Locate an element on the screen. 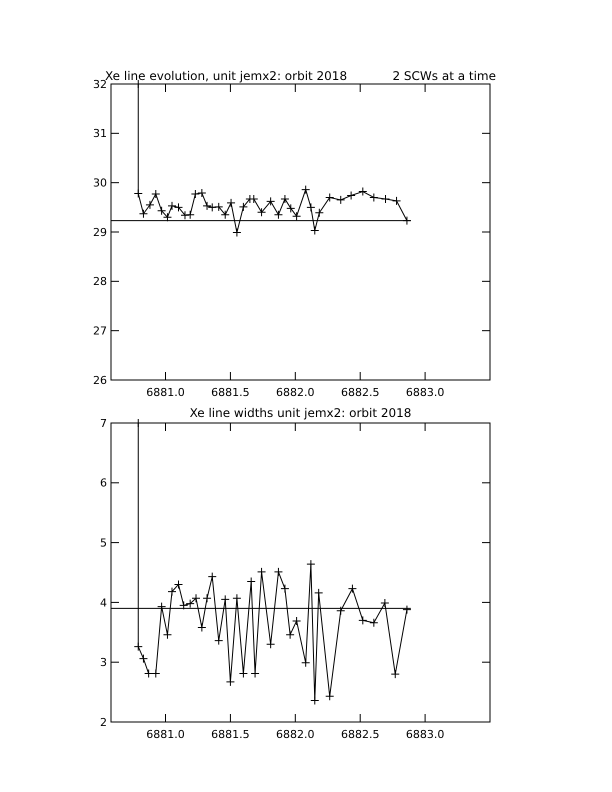 The height and width of the screenshot is (792, 612). chart-title: Xe line evolution, unit jemx2: orbit 2018 is located at coordinates (226, 76).